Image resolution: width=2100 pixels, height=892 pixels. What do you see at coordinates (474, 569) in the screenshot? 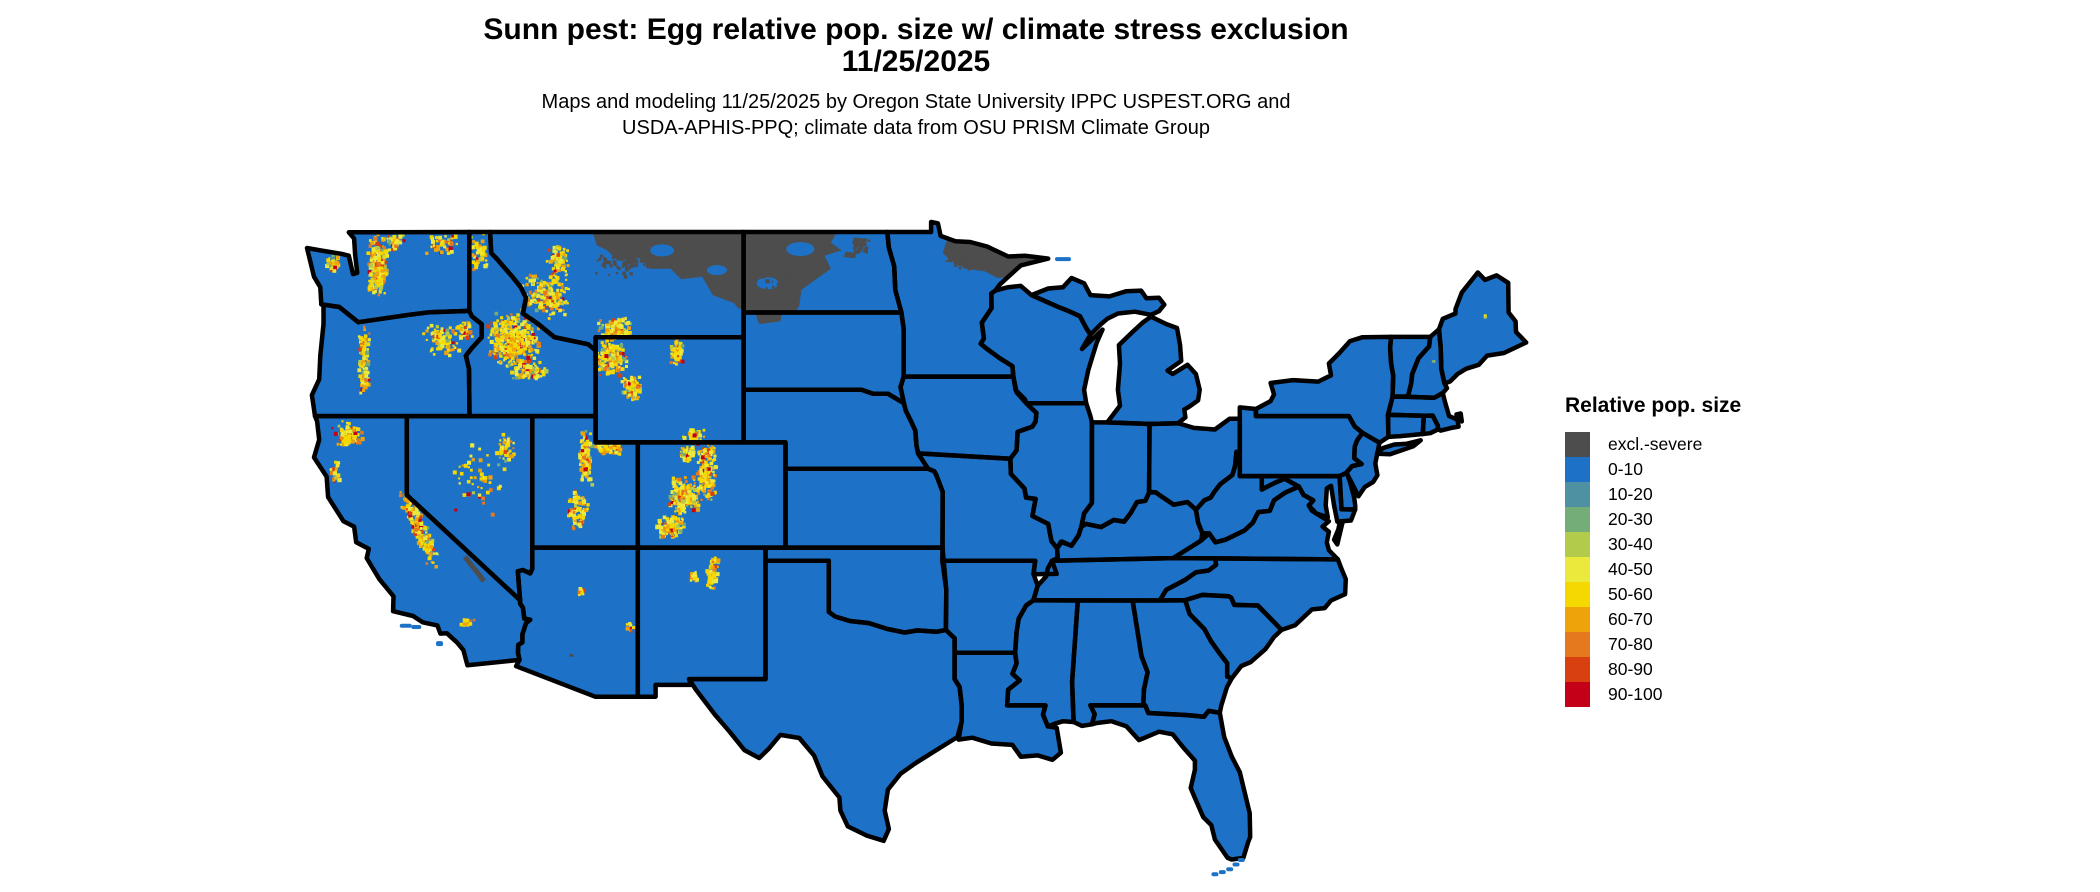
I see `death-valley-exclusion` at bounding box center [474, 569].